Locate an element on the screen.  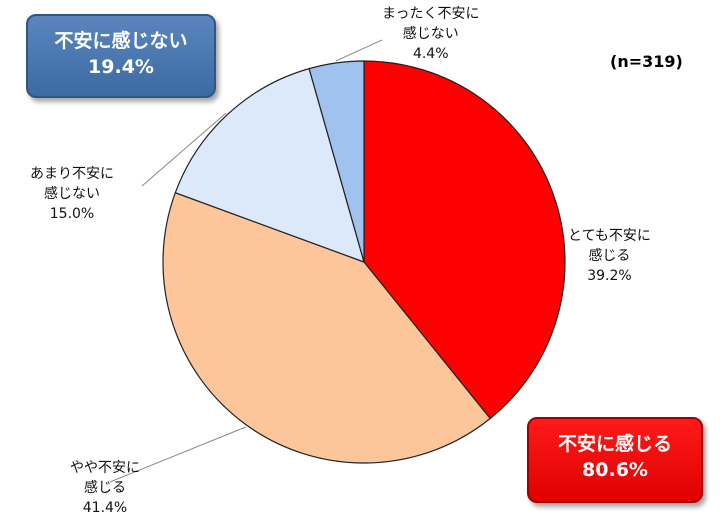
slice-label-somewhat-anxious-line2: 感じる is located at coordinates (105, 488).